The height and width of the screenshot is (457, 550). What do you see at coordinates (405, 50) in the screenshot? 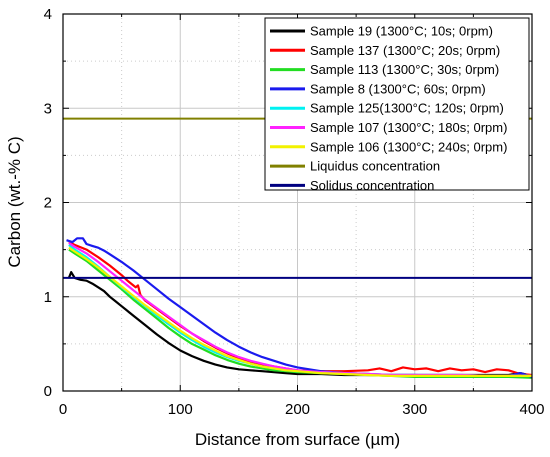
I see `legend-label: Sample 137 (1300°C; 20s; 0rpm)` at bounding box center [405, 50].